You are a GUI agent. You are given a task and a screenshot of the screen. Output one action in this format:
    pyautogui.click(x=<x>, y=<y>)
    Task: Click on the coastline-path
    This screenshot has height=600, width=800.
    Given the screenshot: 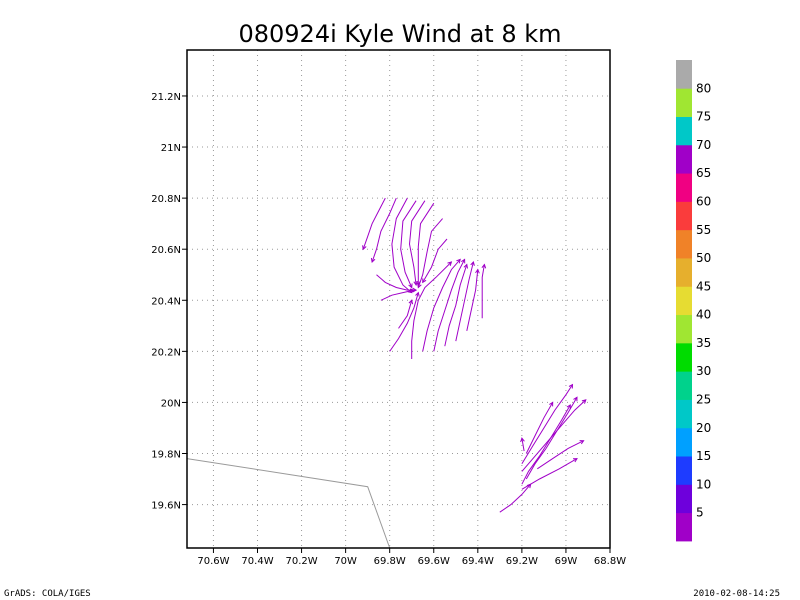 What is the action you would take?
    pyautogui.click(x=288, y=503)
    